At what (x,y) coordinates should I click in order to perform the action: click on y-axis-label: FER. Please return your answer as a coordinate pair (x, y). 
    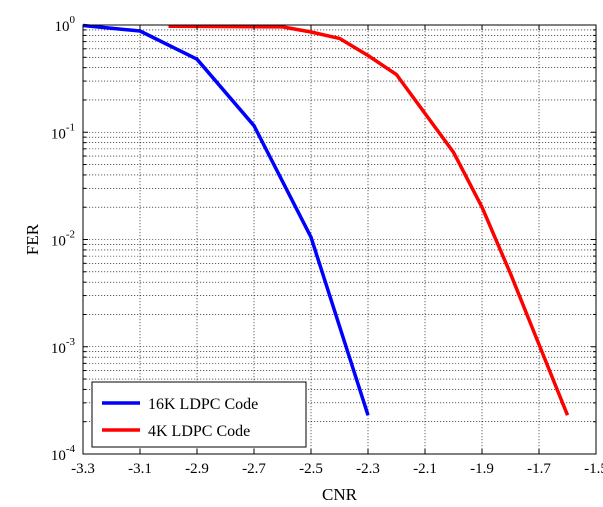
    Looking at the image, I should click on (32, 239).